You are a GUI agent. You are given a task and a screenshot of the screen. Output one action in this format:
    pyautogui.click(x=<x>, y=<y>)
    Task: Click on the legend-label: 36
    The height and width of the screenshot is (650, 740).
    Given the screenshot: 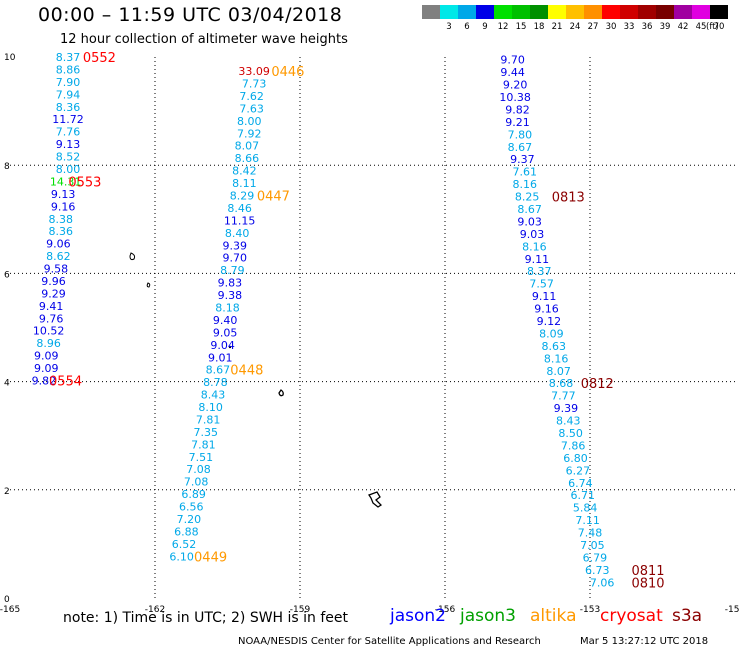 What is the action you would take?
    pyautogui.click(x=647, y=27)
    